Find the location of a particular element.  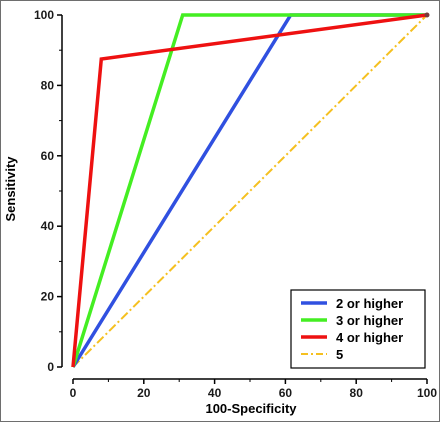

x-axis-title: 100-Specificity is located at coordinates (251, 408).